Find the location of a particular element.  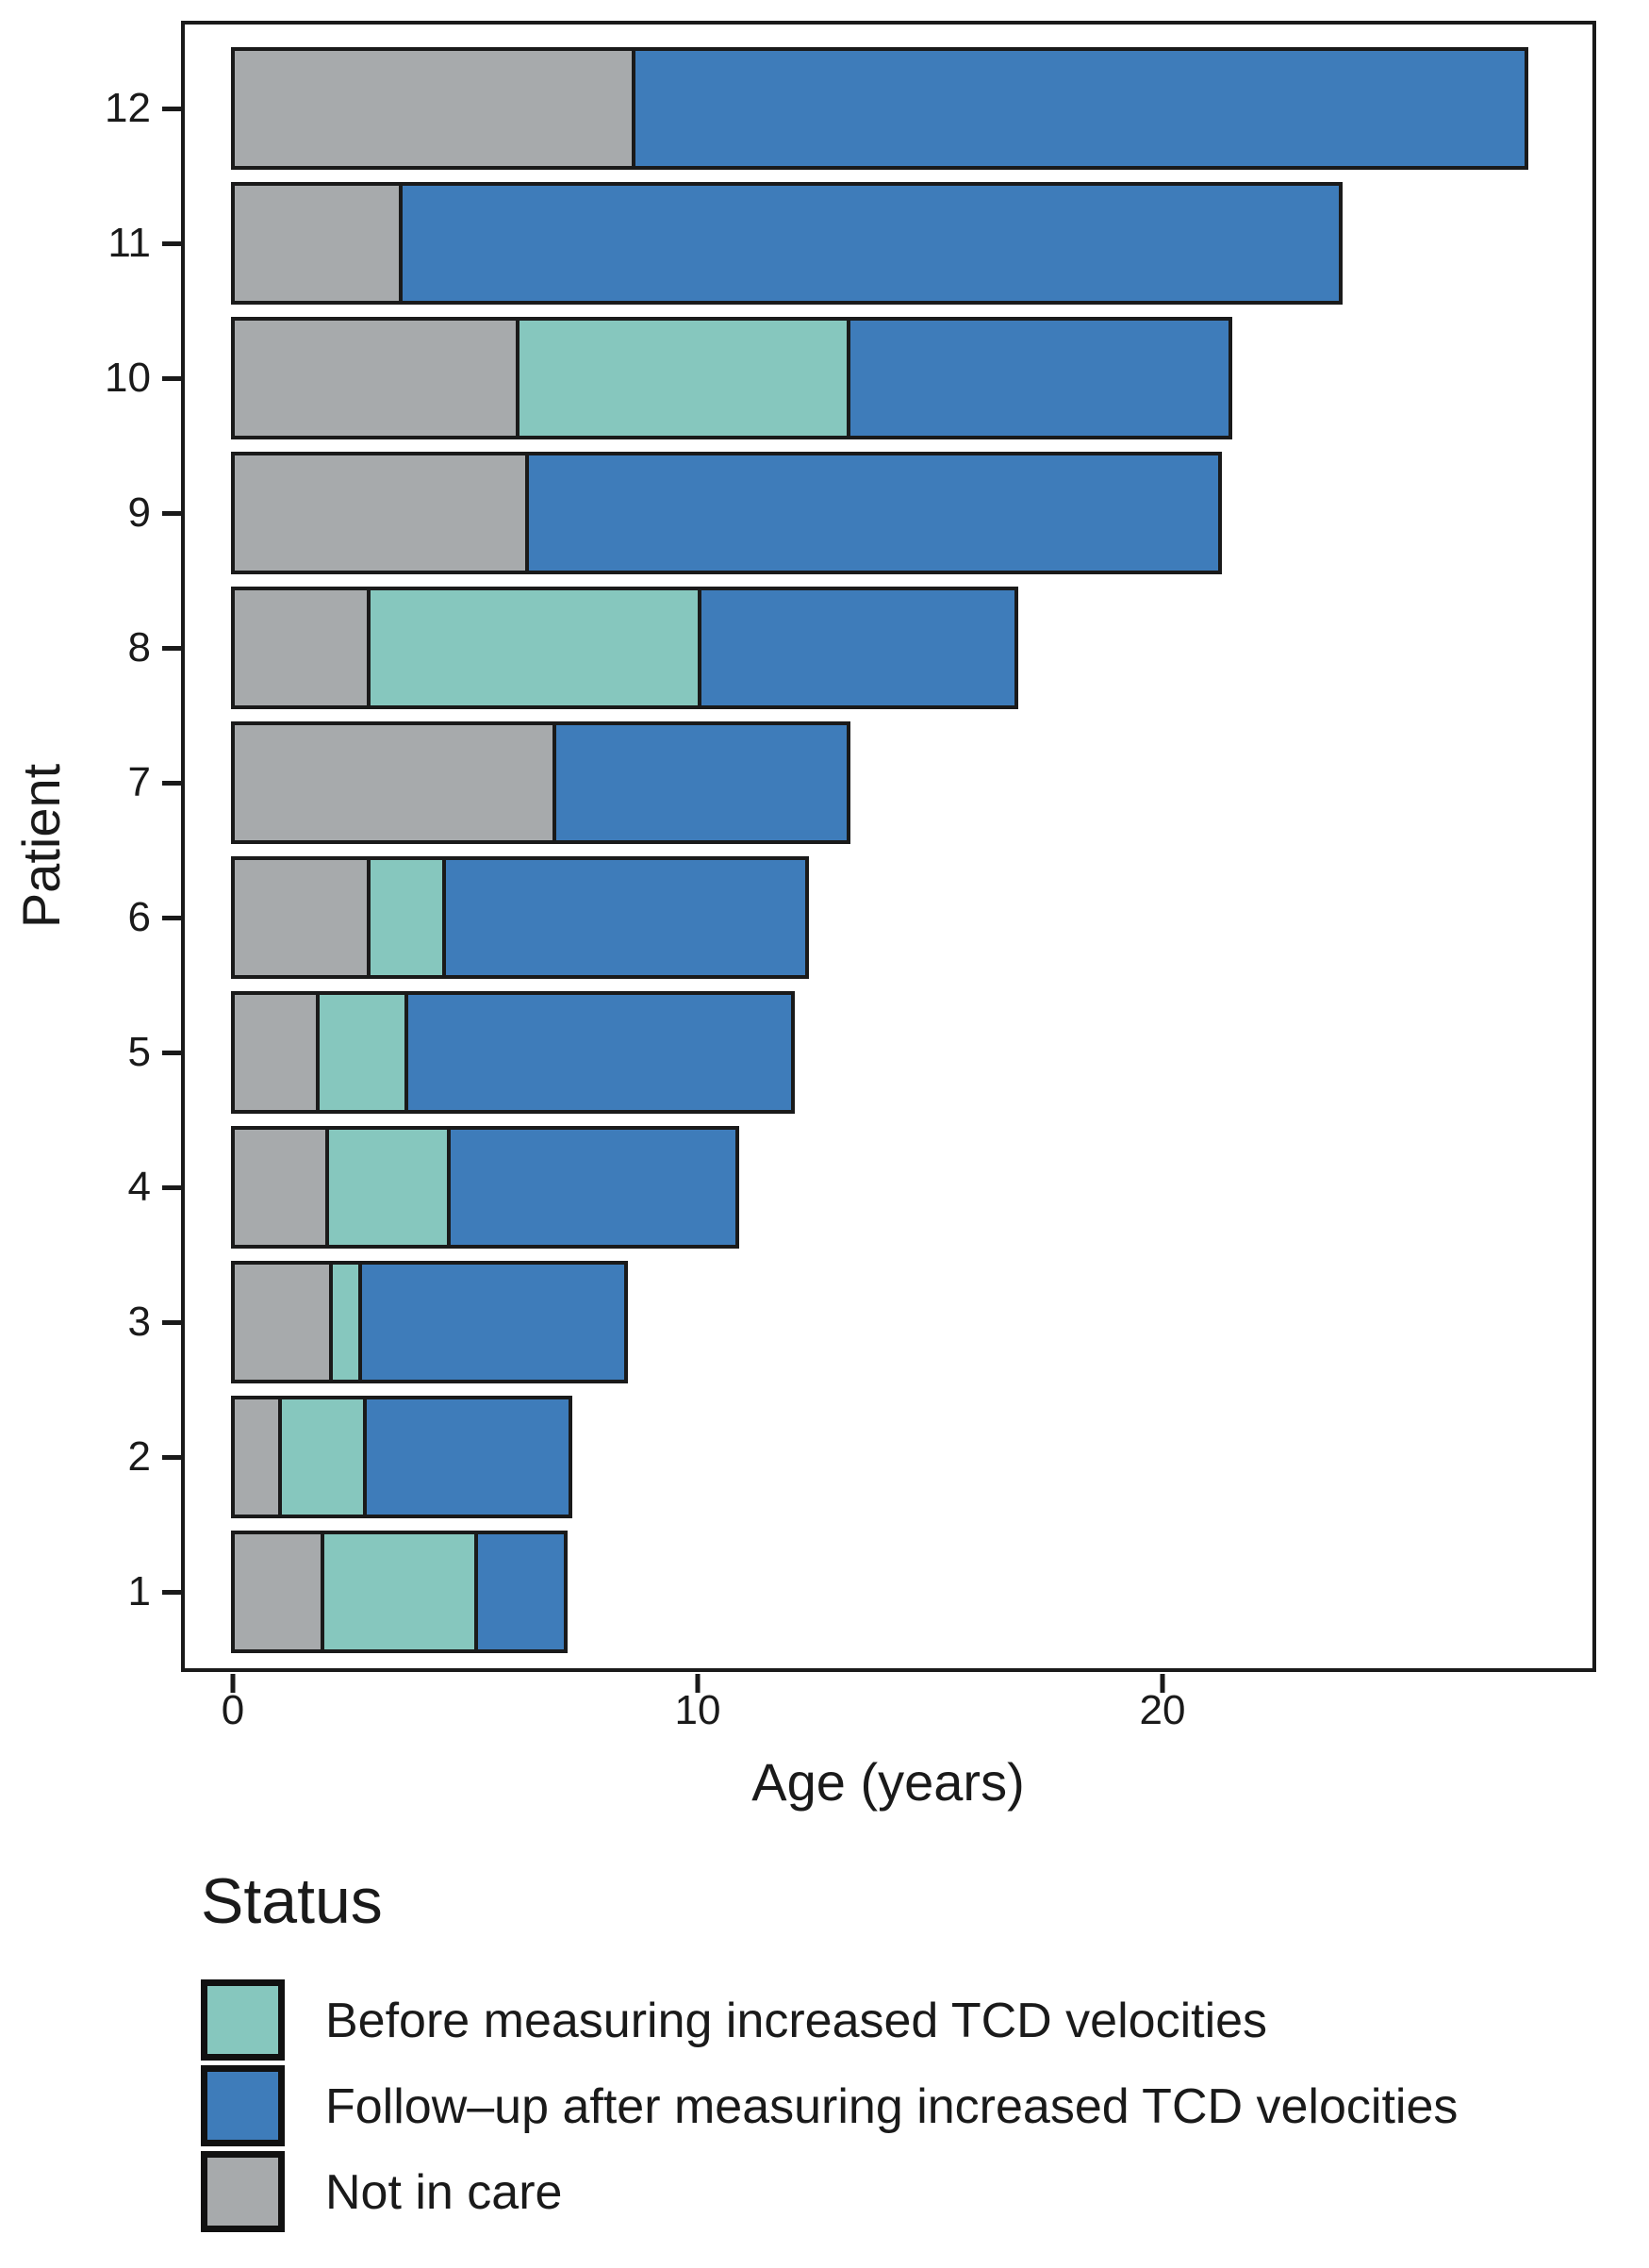

legend-title: Status is located at coordinates (292, 1901).